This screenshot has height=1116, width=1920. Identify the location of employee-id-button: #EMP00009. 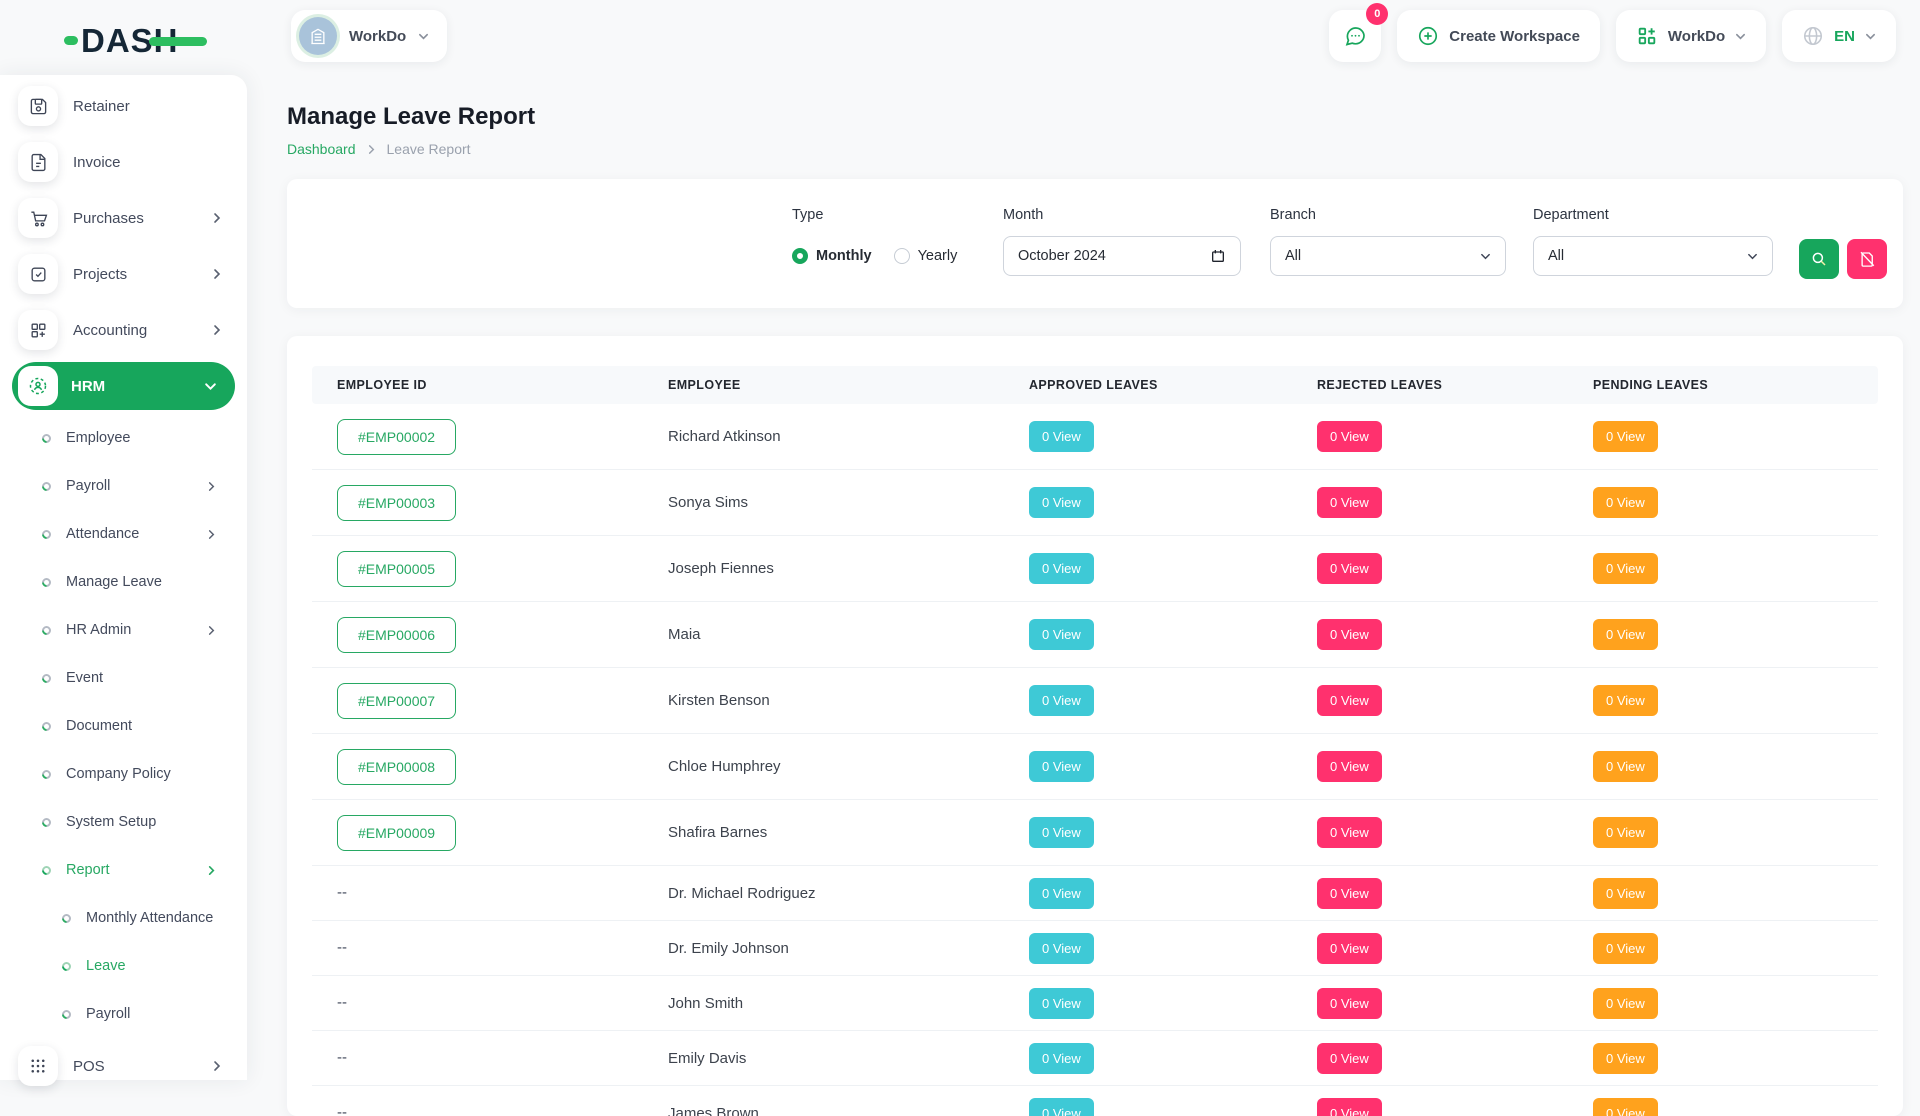
(396, 833).